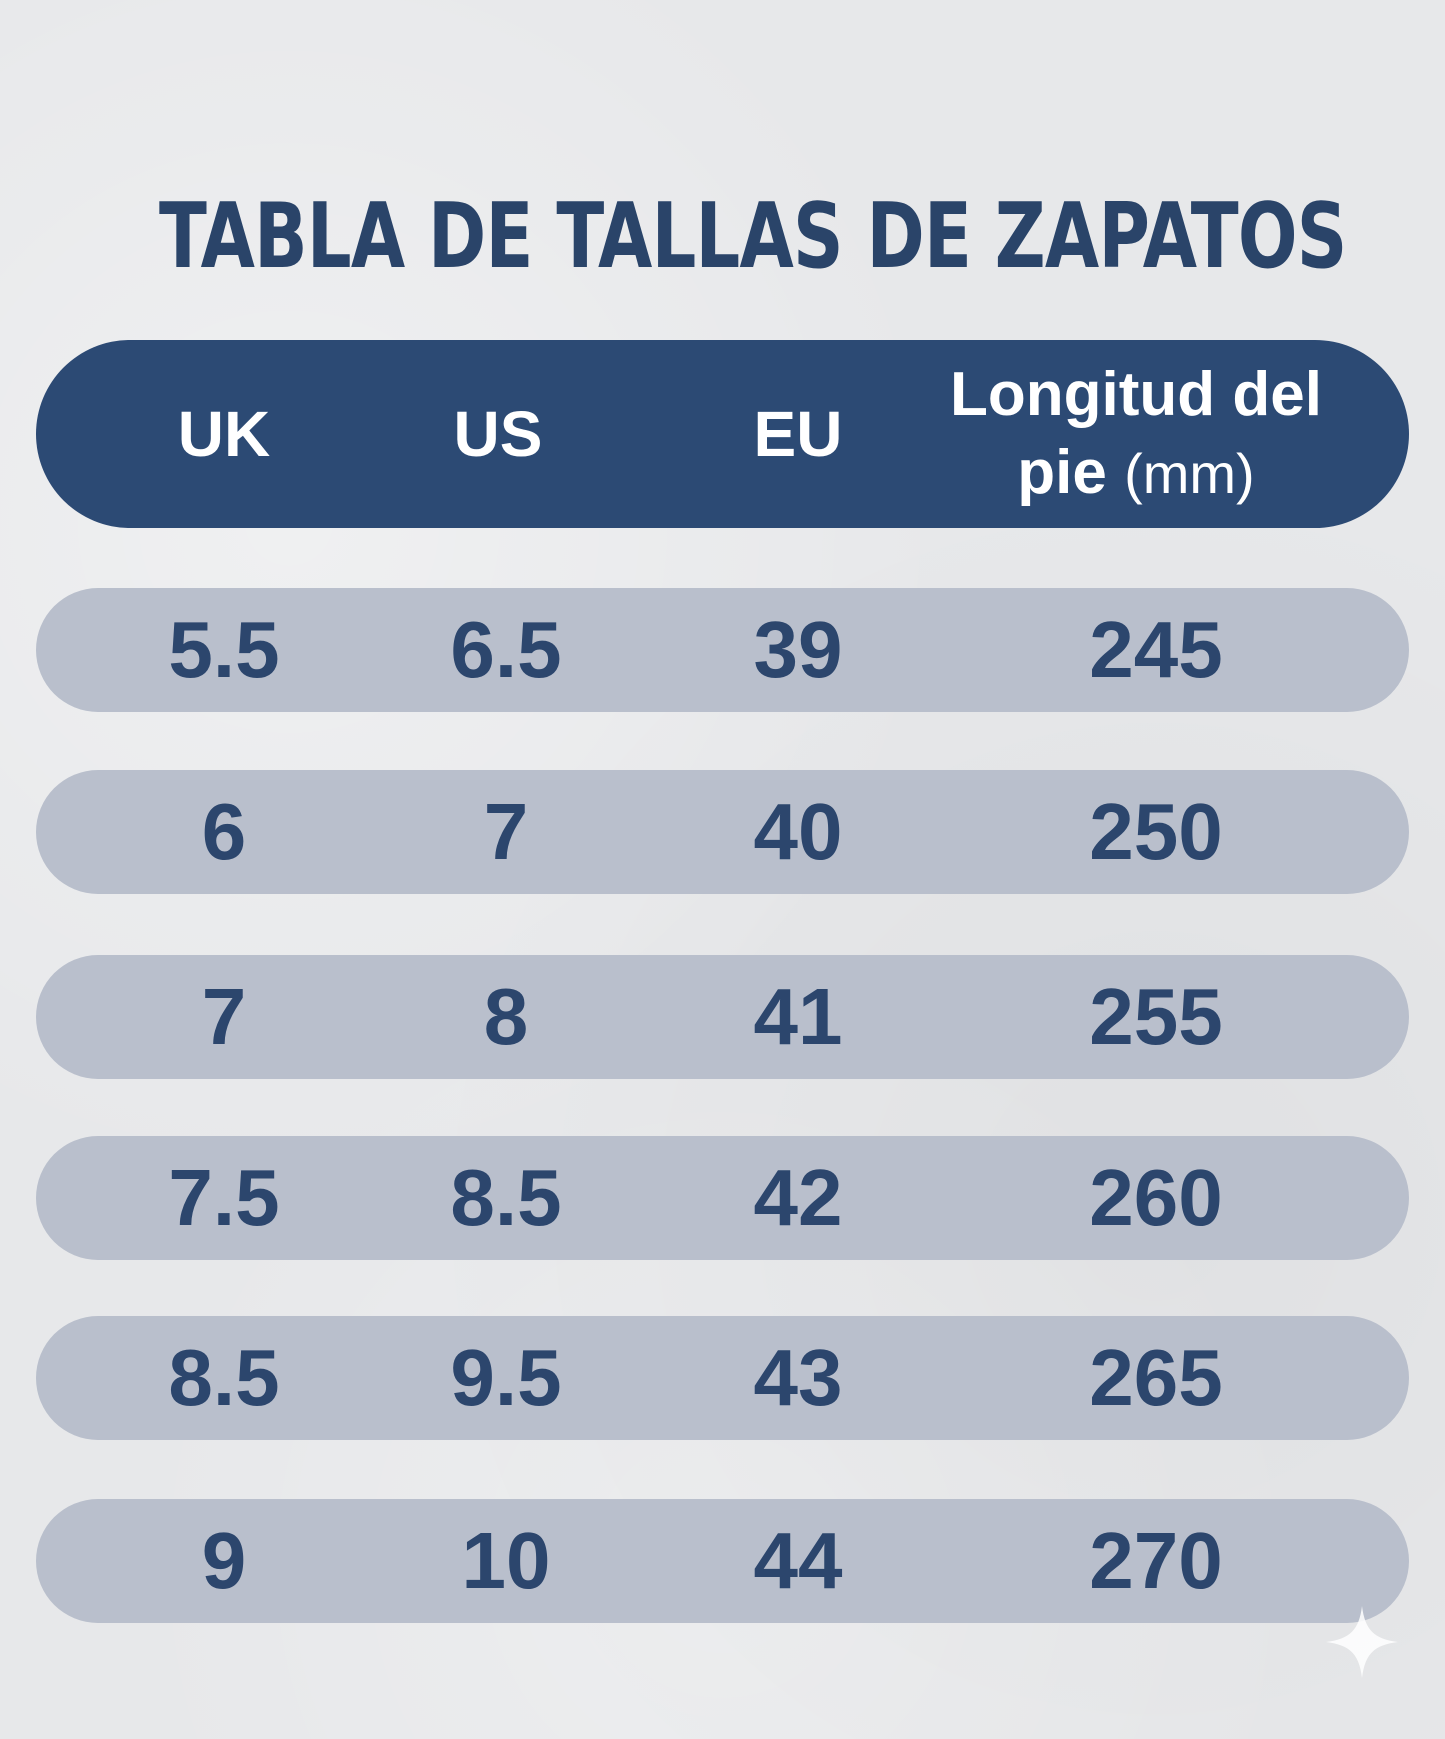 The image size is (1445, 1739). Describe the element at coordinates (498, 434) in the screenshot. I see `header-us: US` at that location.